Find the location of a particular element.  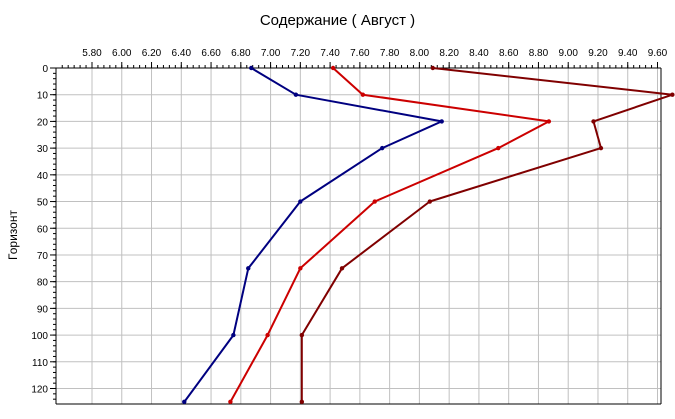

x-tick-label: 6.60 is located at coordinates (211, 53).